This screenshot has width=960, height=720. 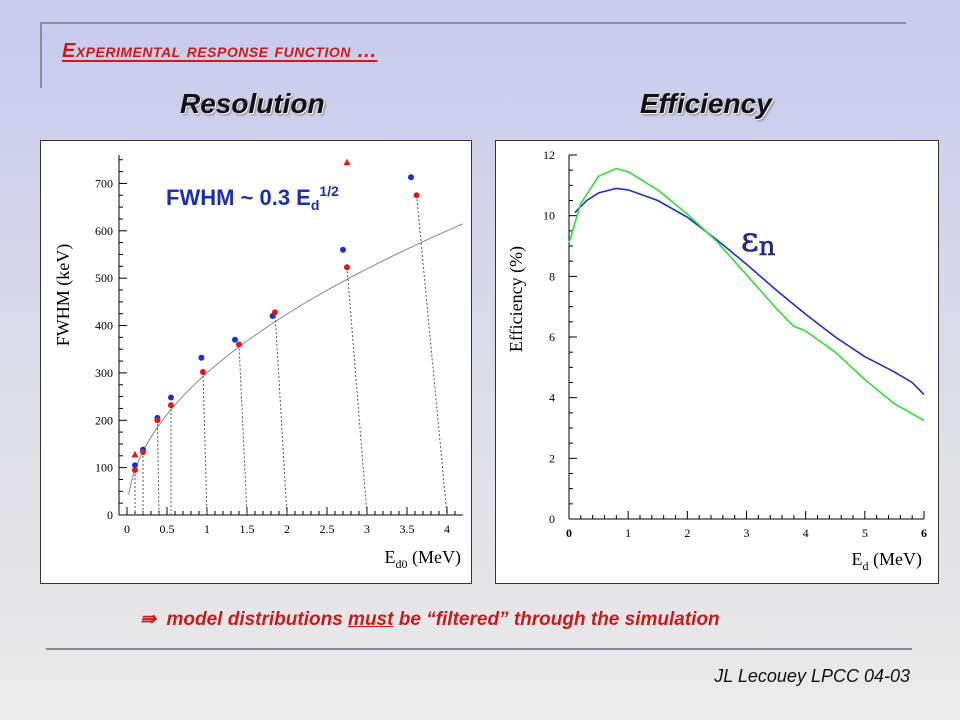 What do you see at coordinates (104, 231) in the screenshot?
I see `y-tick-label: 600` at bounding box center [104, 231].